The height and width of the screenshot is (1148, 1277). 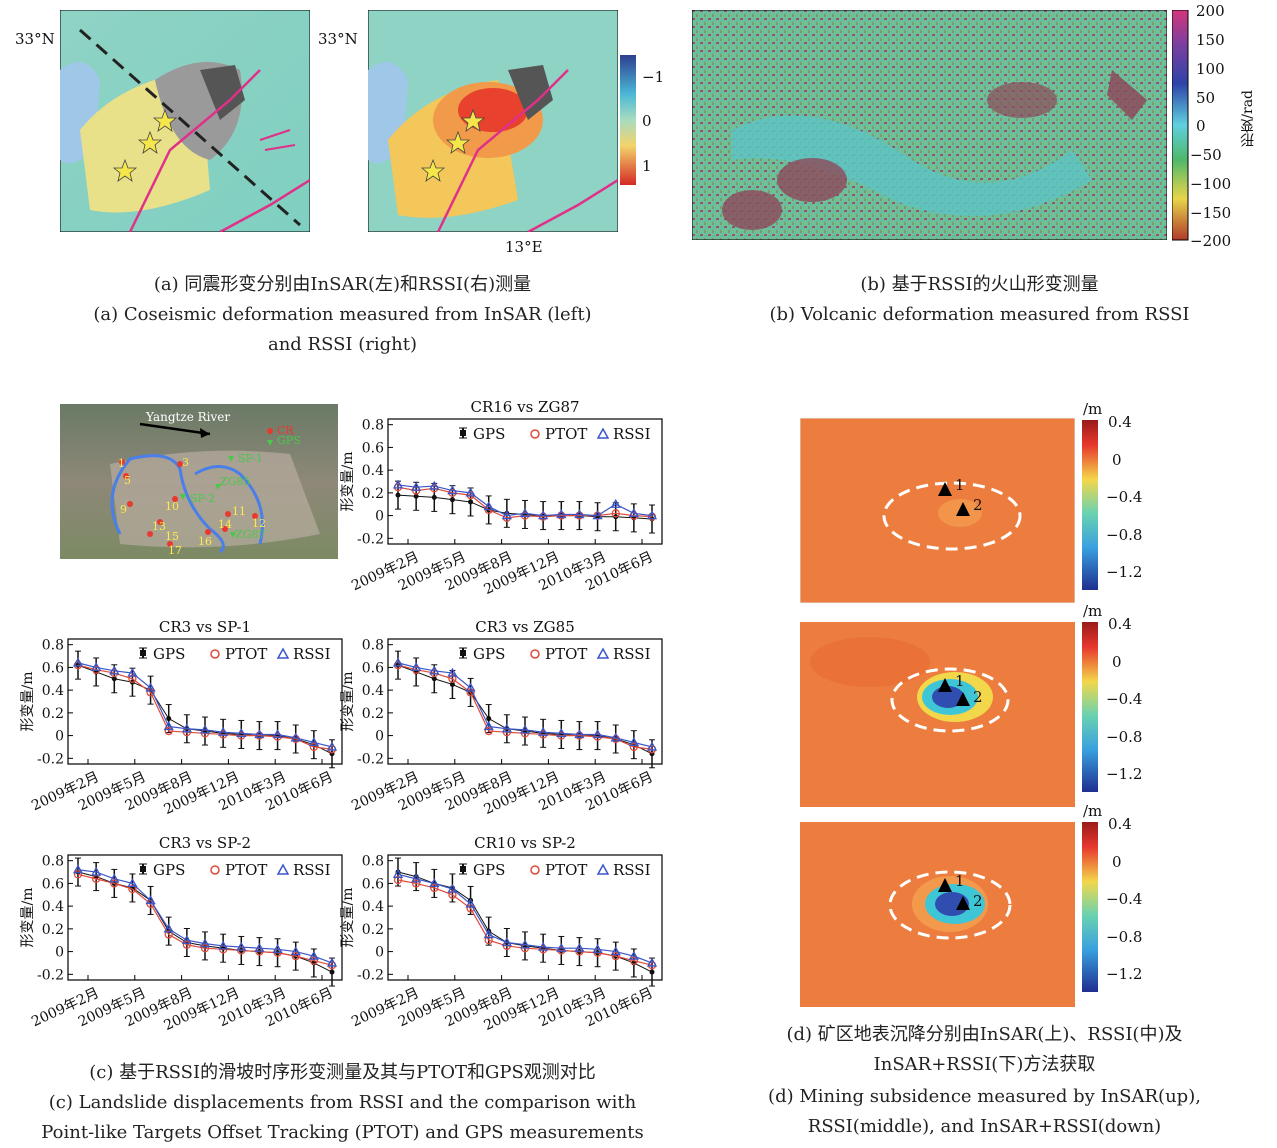 I want to click on cr-num-12: 12, so click(x=259, y=523).